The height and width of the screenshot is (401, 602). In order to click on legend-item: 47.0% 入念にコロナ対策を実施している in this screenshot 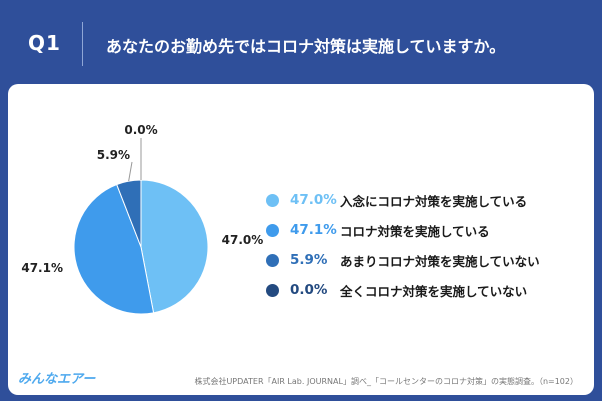, I will do `click(403, 200)`.